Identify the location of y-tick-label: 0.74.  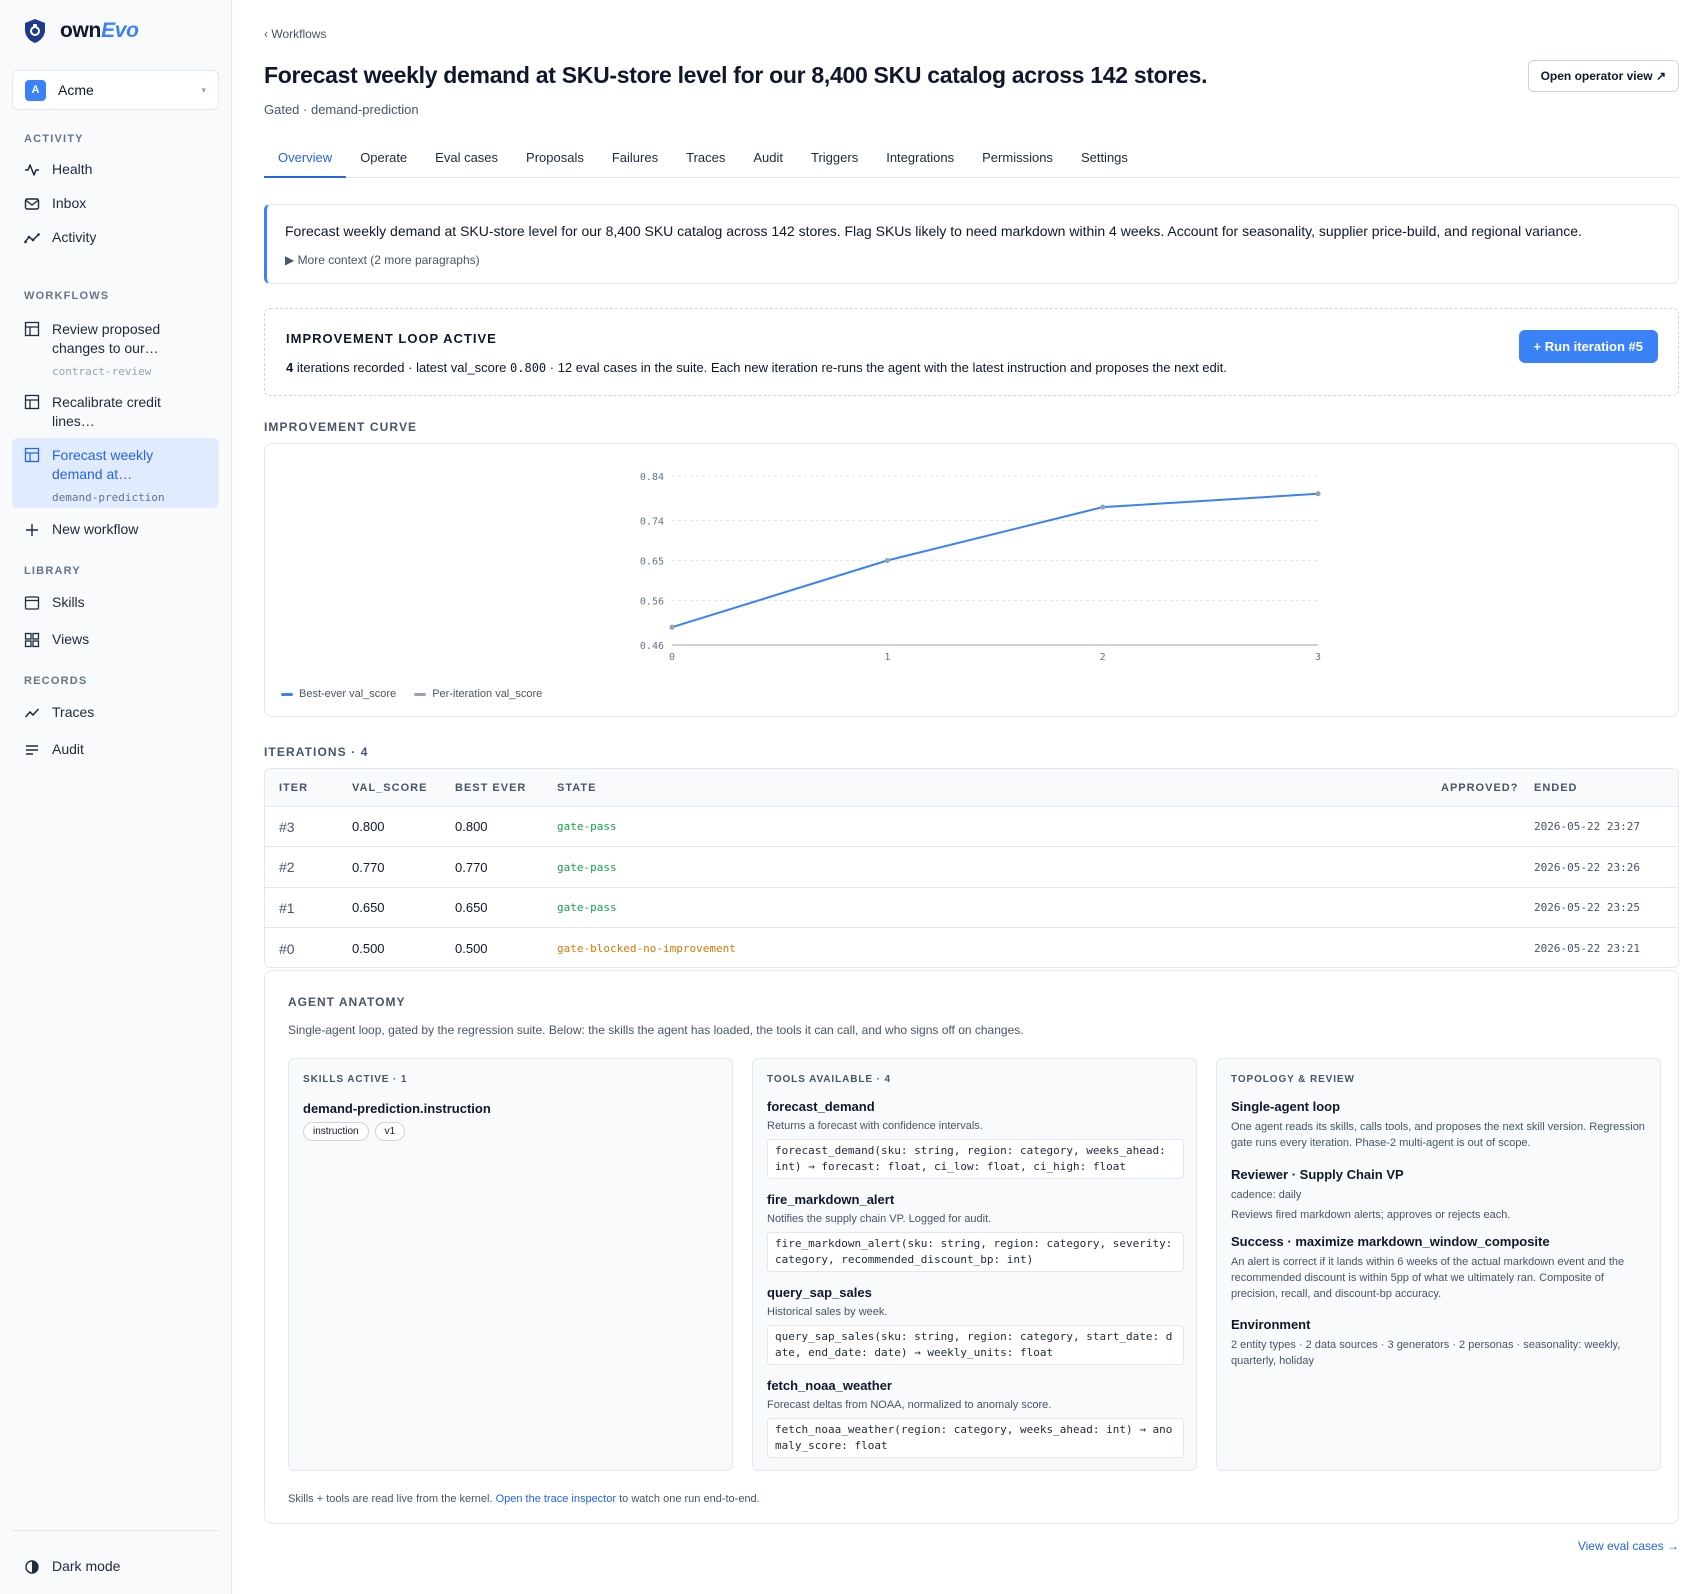
(652, 521).